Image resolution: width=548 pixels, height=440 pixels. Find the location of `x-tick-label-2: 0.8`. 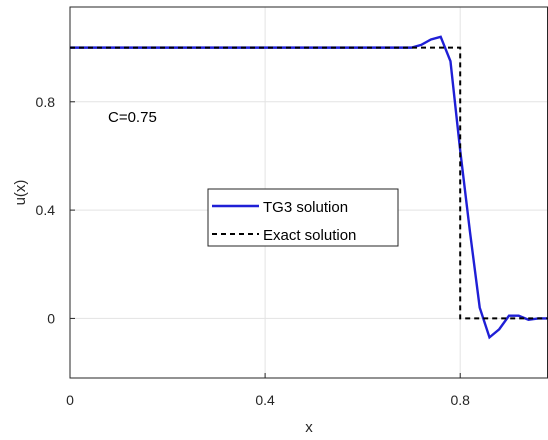

x-tick-label-2: 0.8 is located at coordinates (460, 400).